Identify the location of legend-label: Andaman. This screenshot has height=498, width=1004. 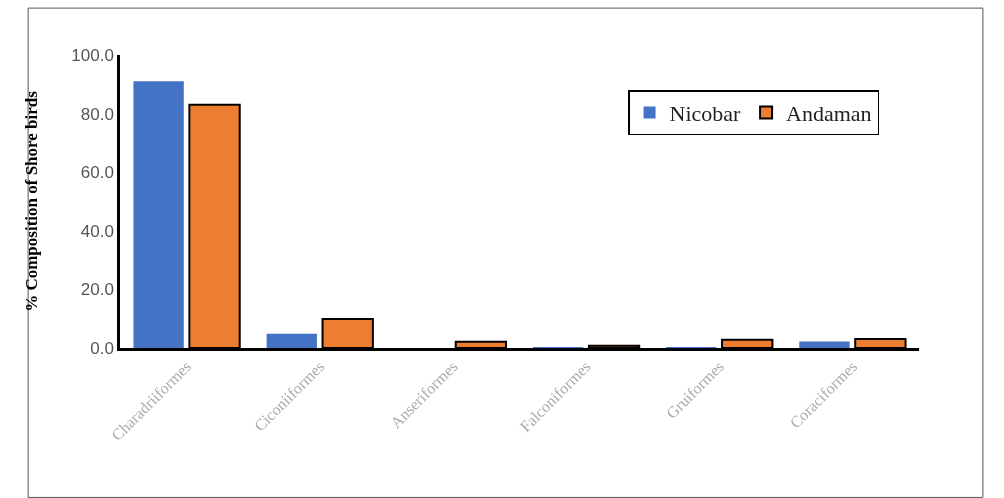
(829, 114).